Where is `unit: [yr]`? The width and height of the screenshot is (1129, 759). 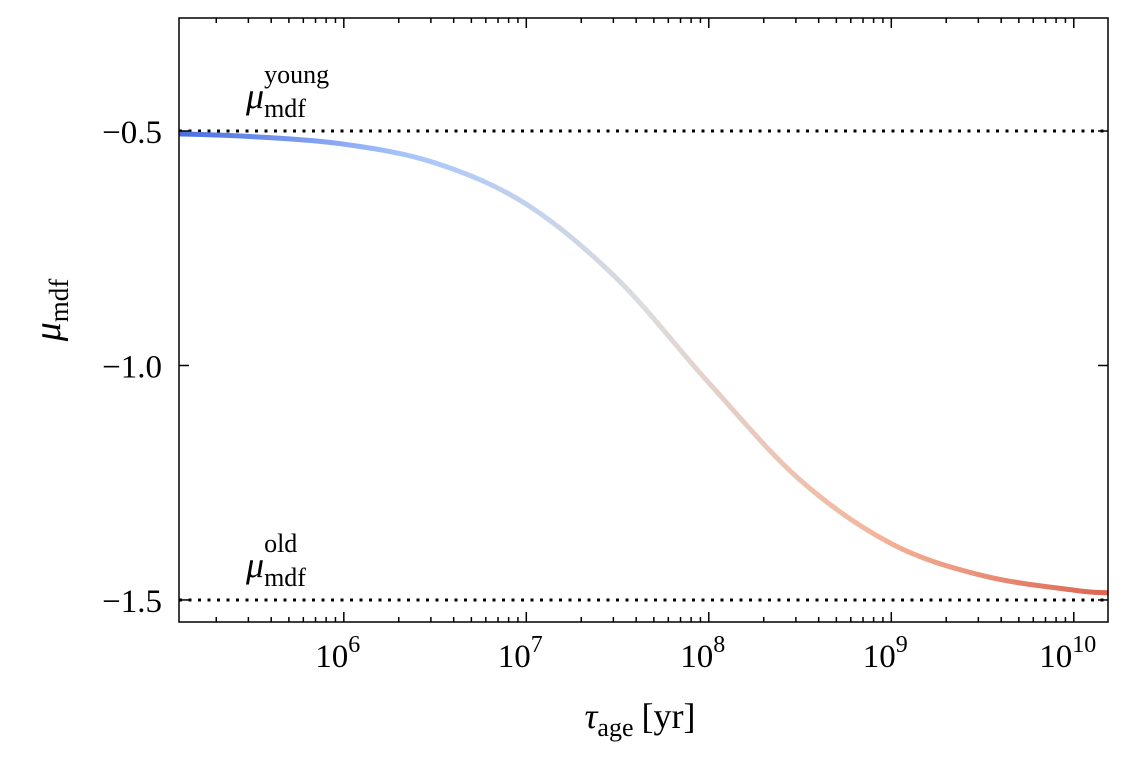
unit: [yr] is located at coordinates (669, 716).